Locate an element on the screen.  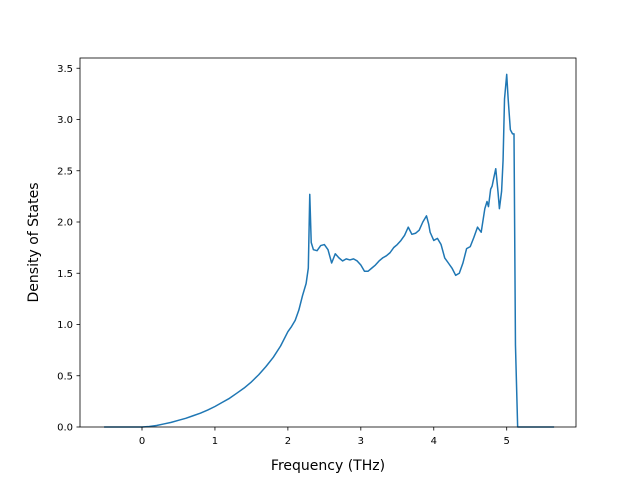
y-tick-label: 3.0 is located at coordinates (65, 120).